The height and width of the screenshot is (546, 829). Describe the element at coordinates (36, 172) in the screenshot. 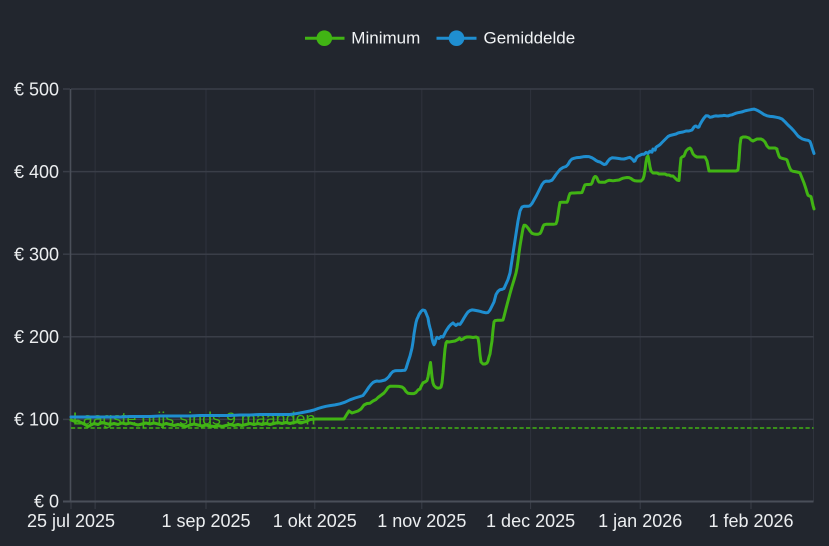

I see `svg-text: € 400` at that location.